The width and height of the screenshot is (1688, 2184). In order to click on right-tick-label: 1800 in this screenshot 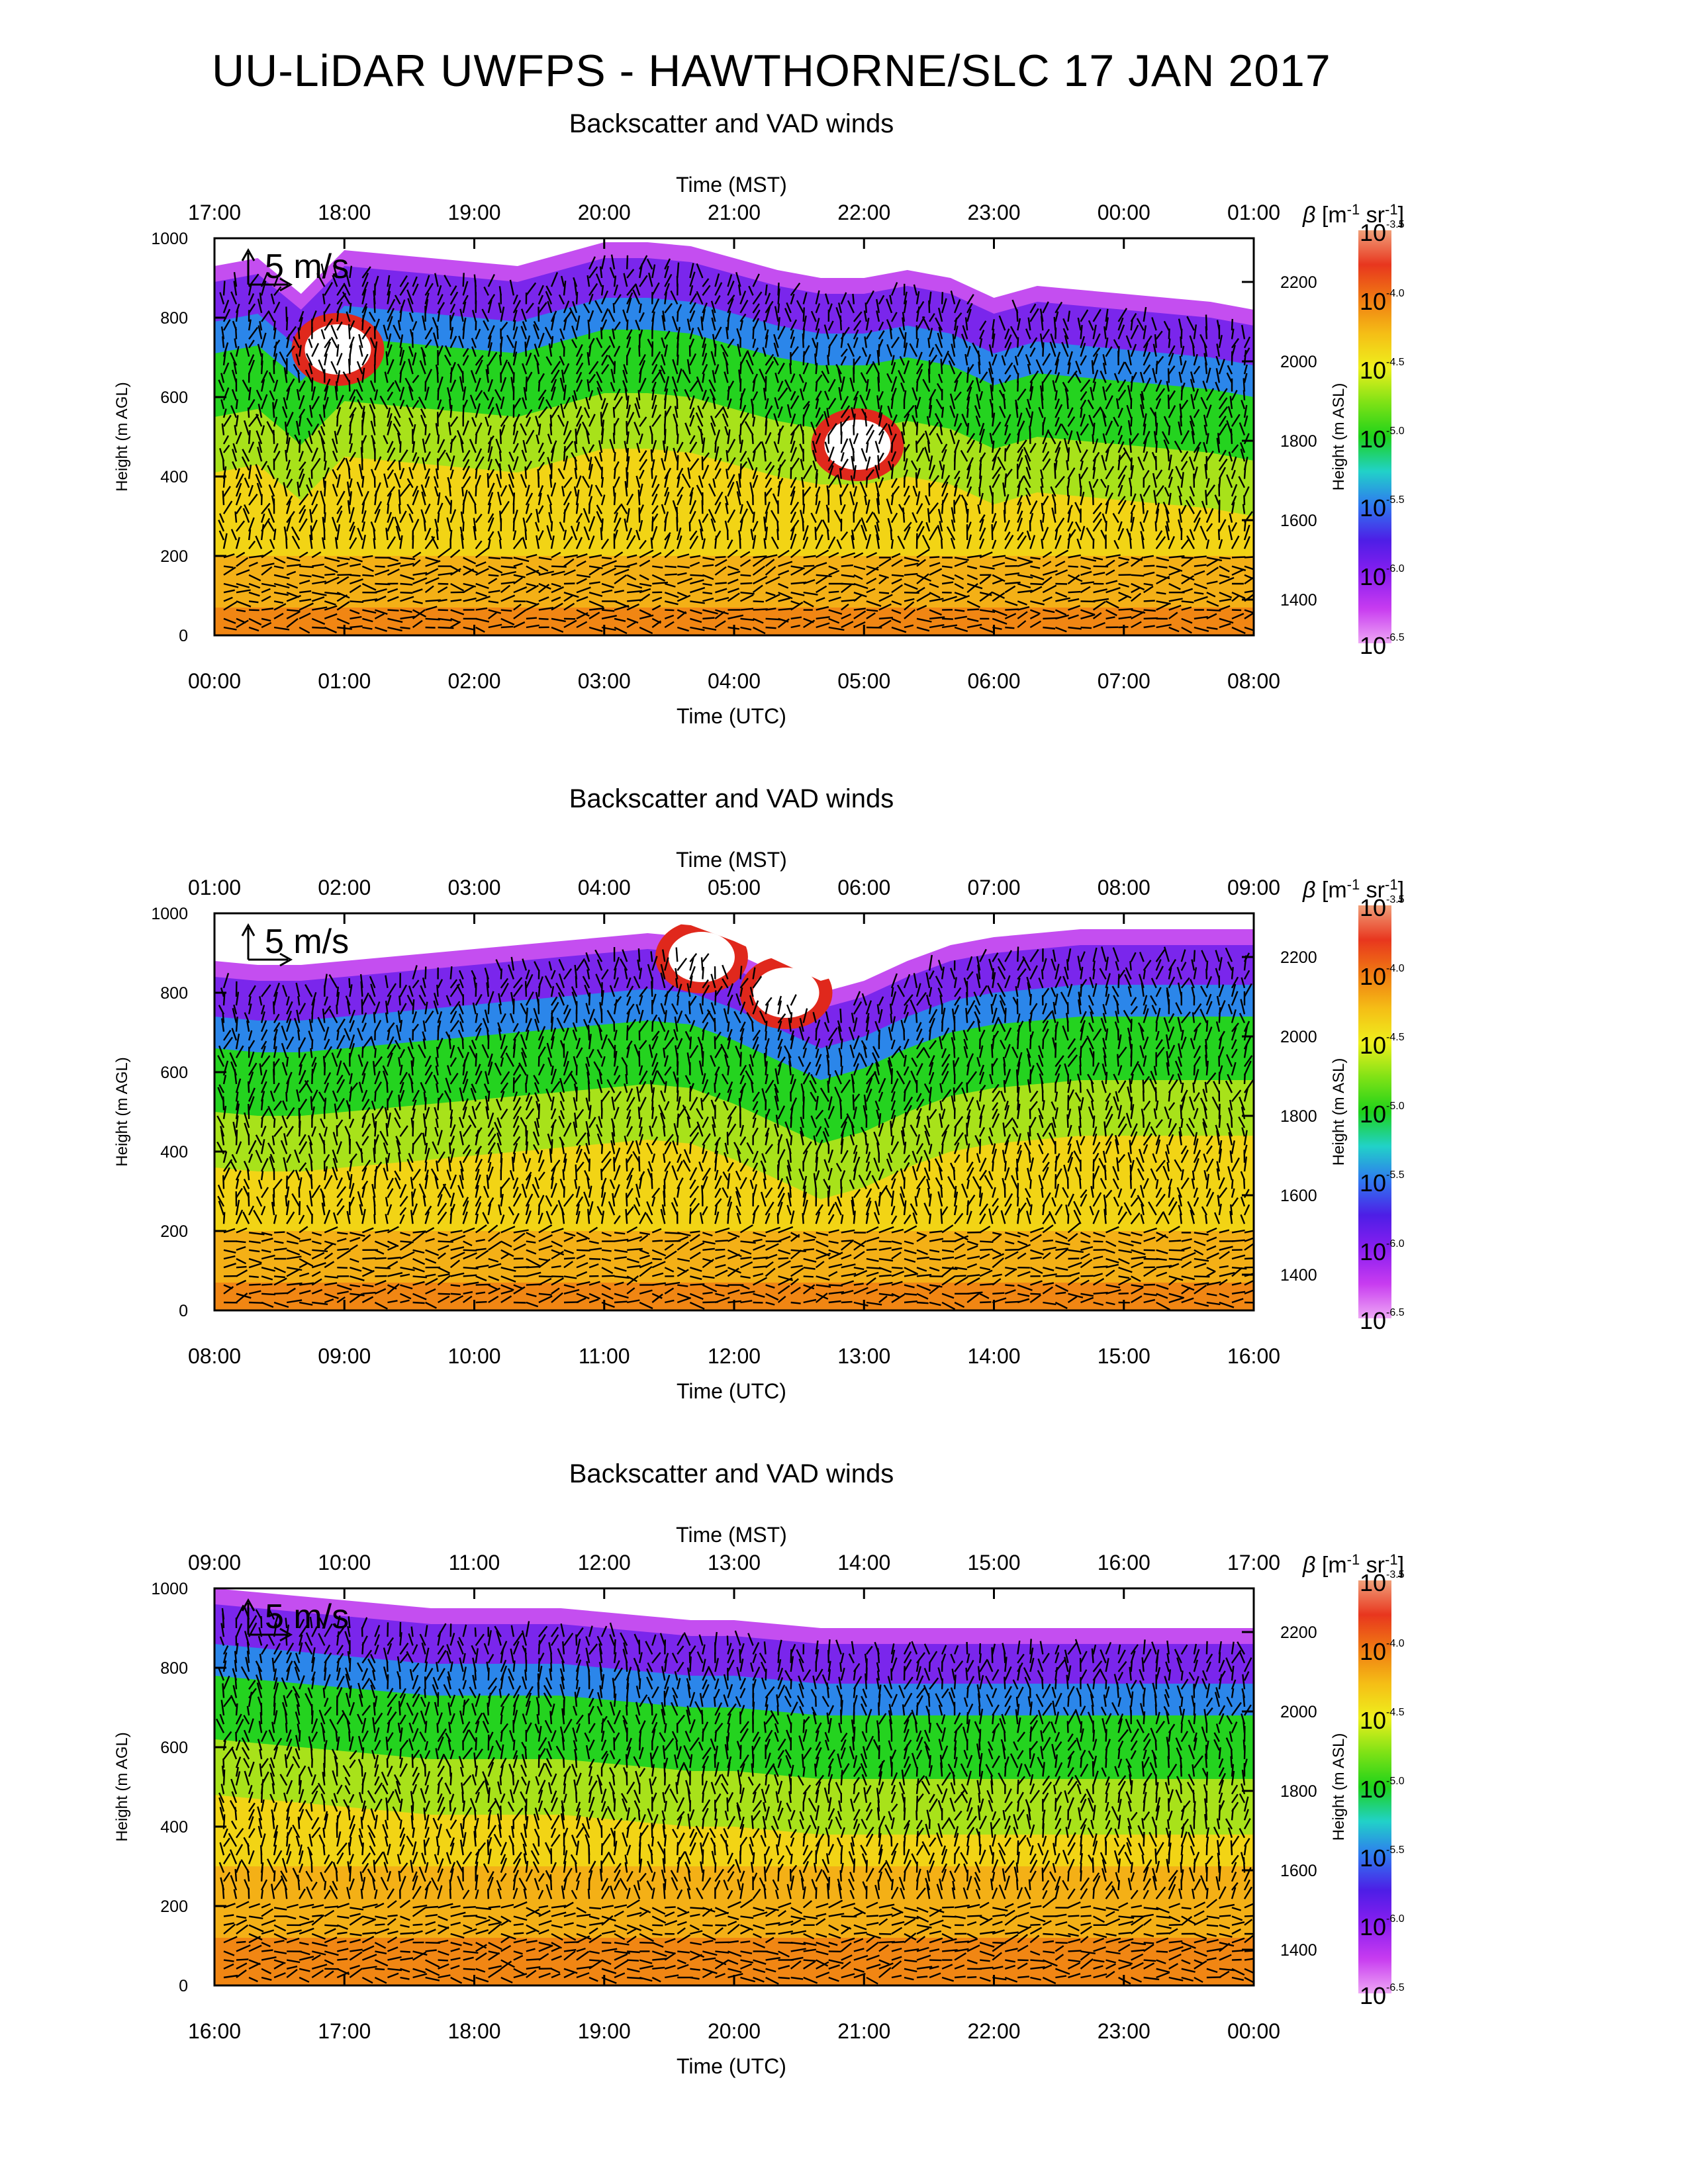, I will do `click(1298, 441)`.